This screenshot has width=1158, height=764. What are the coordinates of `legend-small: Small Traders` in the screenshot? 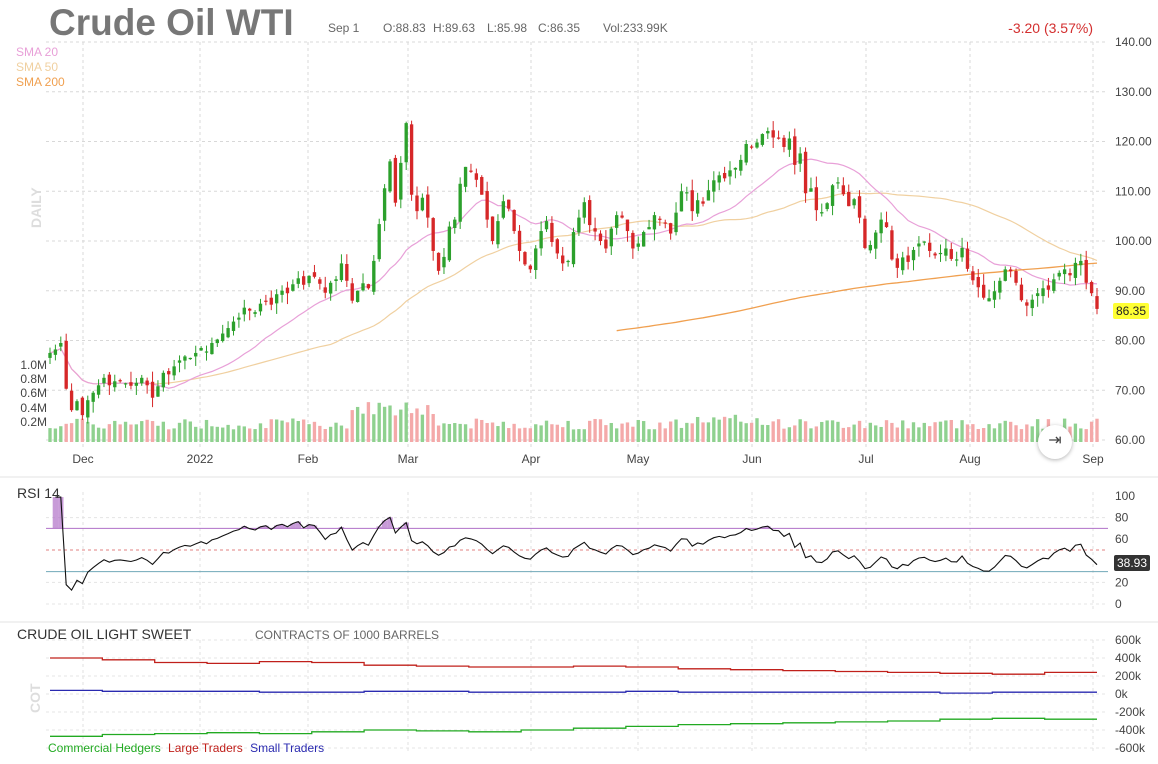 It's located at (287, 748).